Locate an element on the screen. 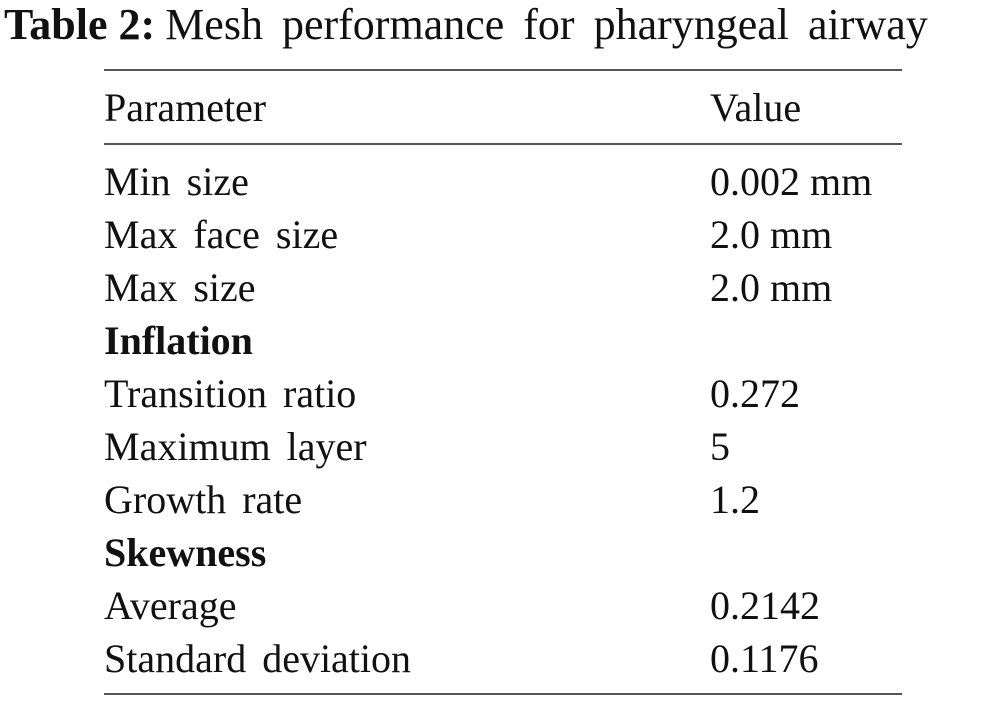 The height and width of the screenshot is (708, 1003). caption-text: Mesh performance for pharyngeal airway is located at coordinates (546, 24).